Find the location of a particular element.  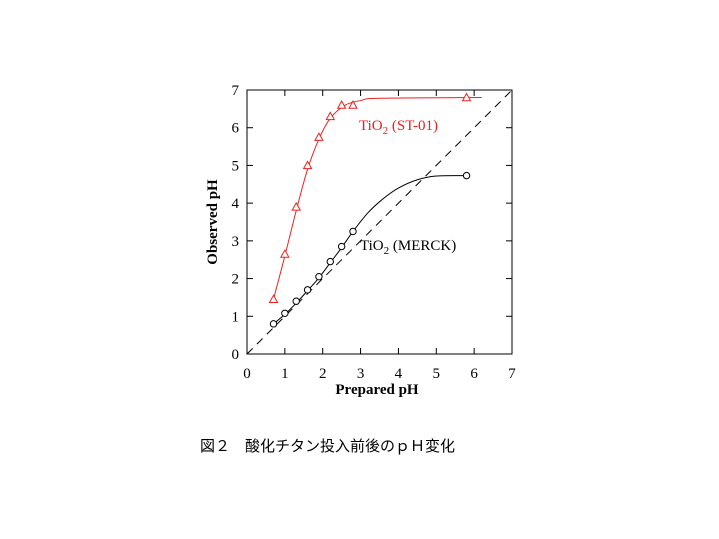

y-tick-label: 1 is located at coordinates (236, 317).